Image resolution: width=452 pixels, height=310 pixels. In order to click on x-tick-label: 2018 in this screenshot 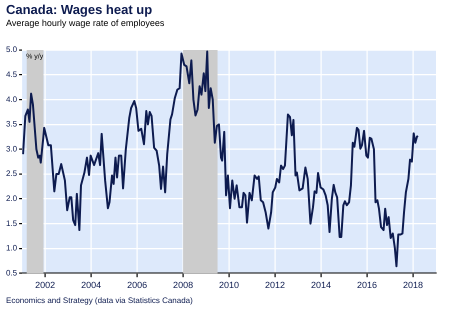, I will do `click(413, 285)`.